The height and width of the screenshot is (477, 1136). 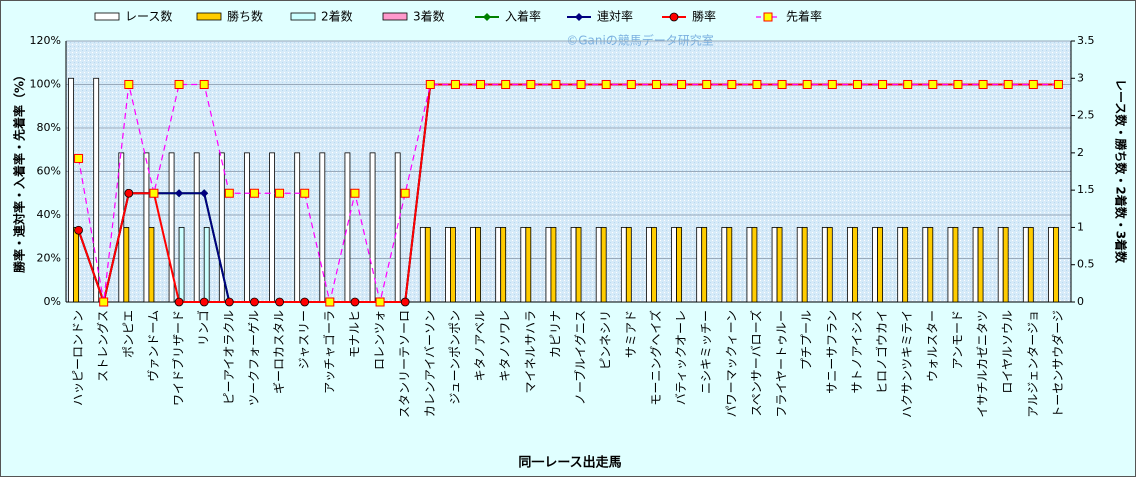 I want to click on x-tick-label: ギーロカスタル, so click(x=279, y=352).